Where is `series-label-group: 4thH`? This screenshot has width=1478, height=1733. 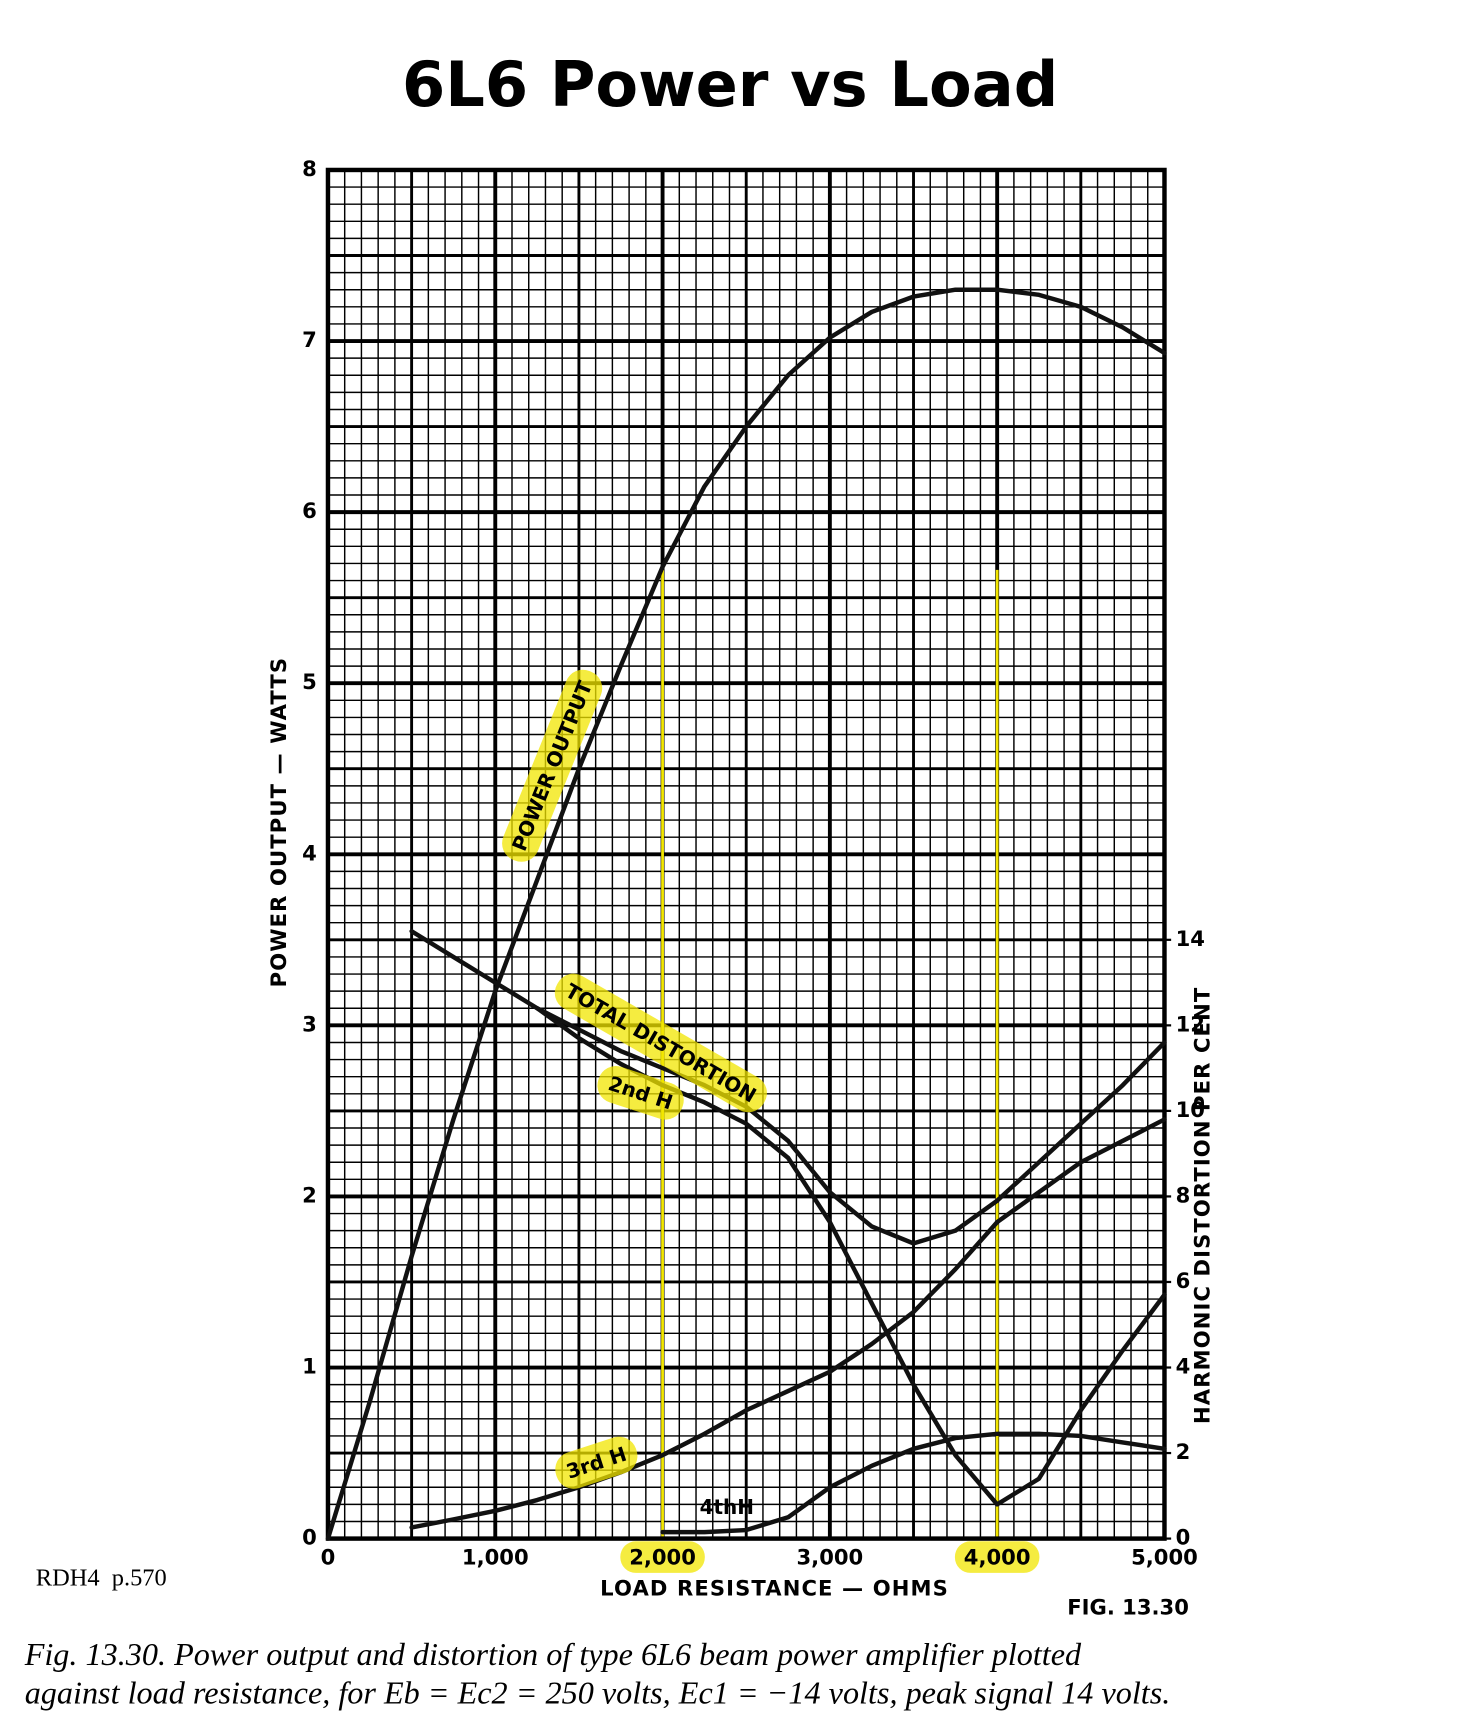 series-label-group: 4thH is located at coordinates (727, 1507).